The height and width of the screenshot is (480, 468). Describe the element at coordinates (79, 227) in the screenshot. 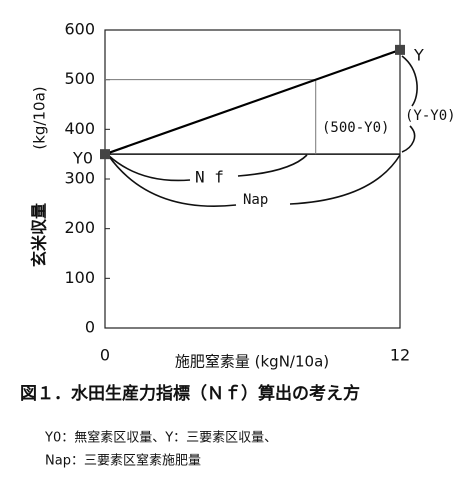

I see `y-tick-label: 200` at that location.